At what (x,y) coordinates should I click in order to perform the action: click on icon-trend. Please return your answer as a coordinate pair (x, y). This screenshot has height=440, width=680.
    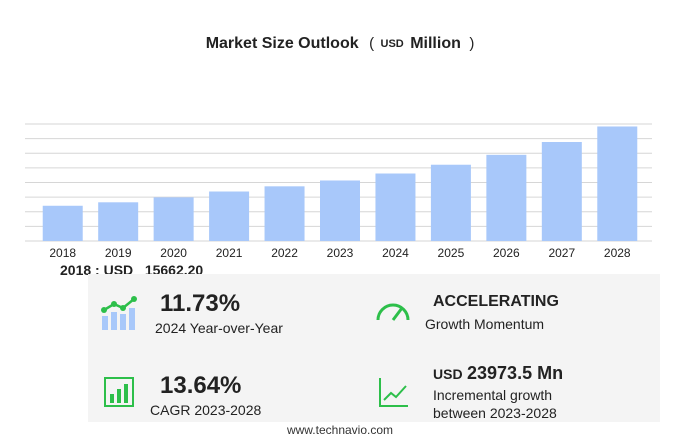
    Looking at the image, I should click on (393, 392).